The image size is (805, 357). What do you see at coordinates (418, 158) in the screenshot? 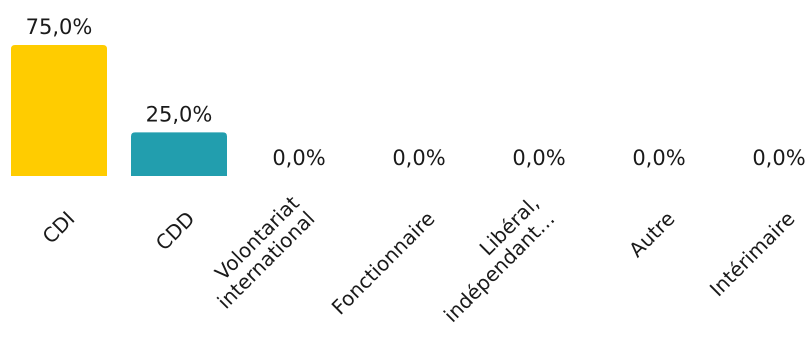
I see `value-label-3: 0,0%` at bounding box center [418, 158].